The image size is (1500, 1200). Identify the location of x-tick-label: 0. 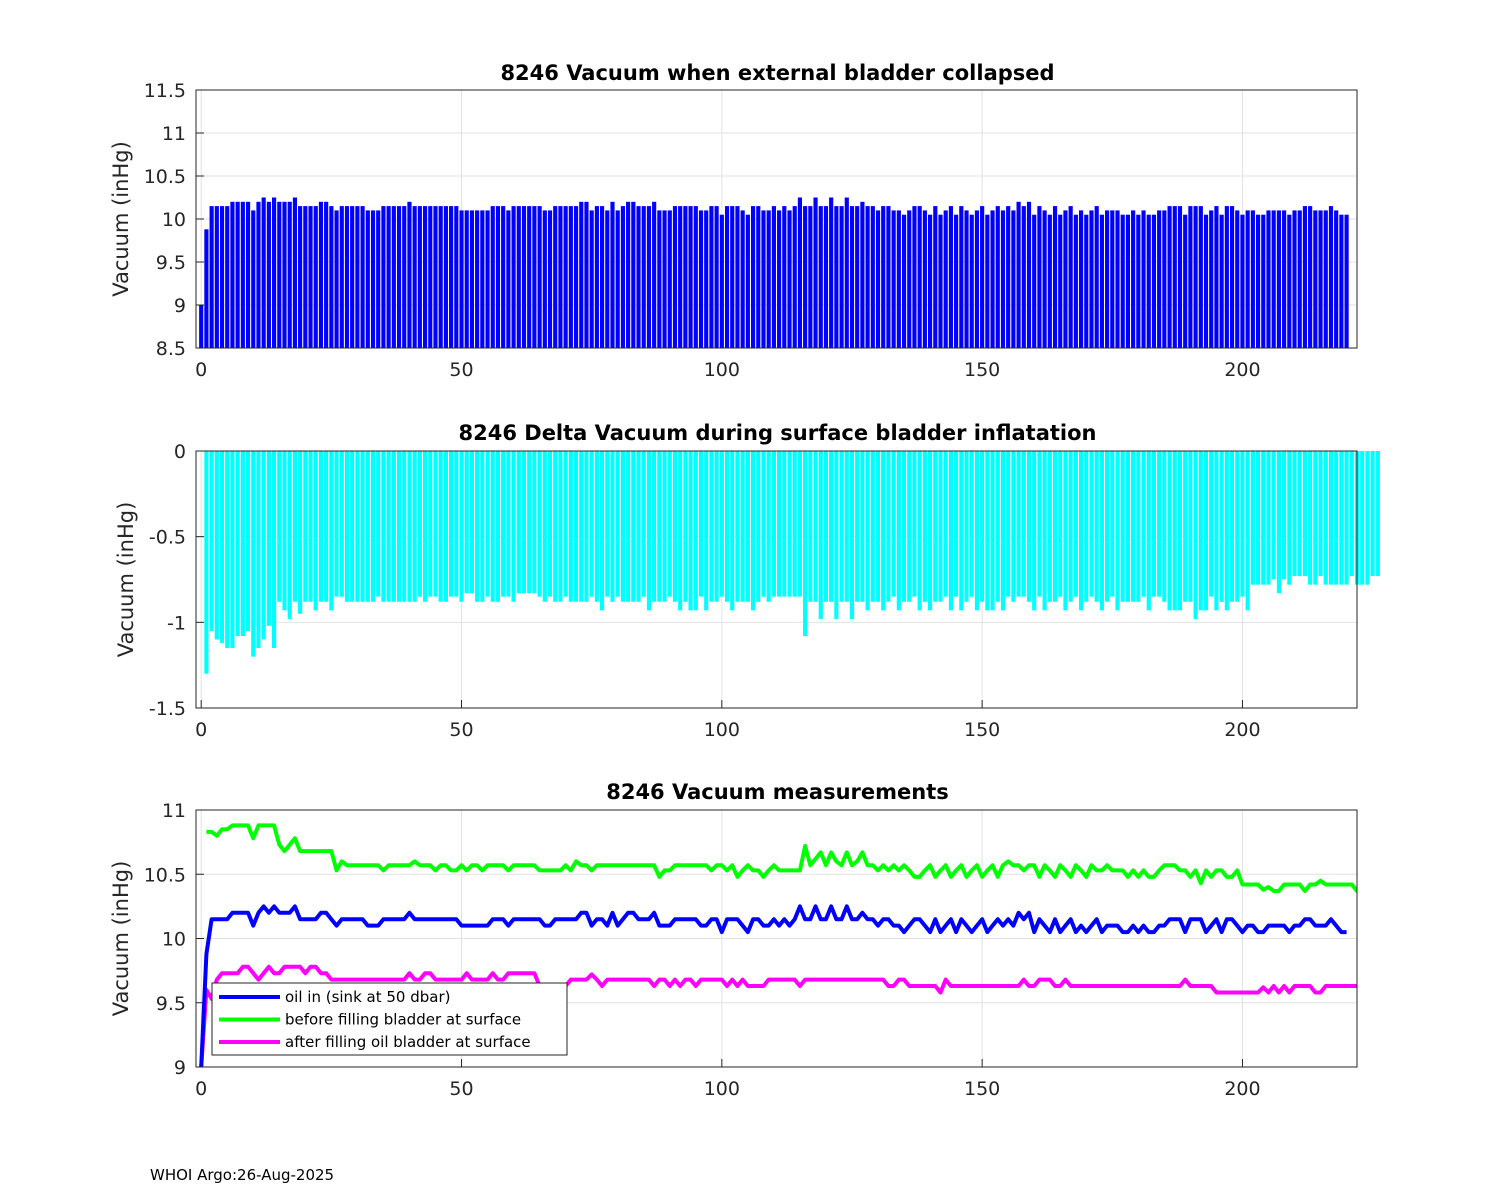
(201, 730).